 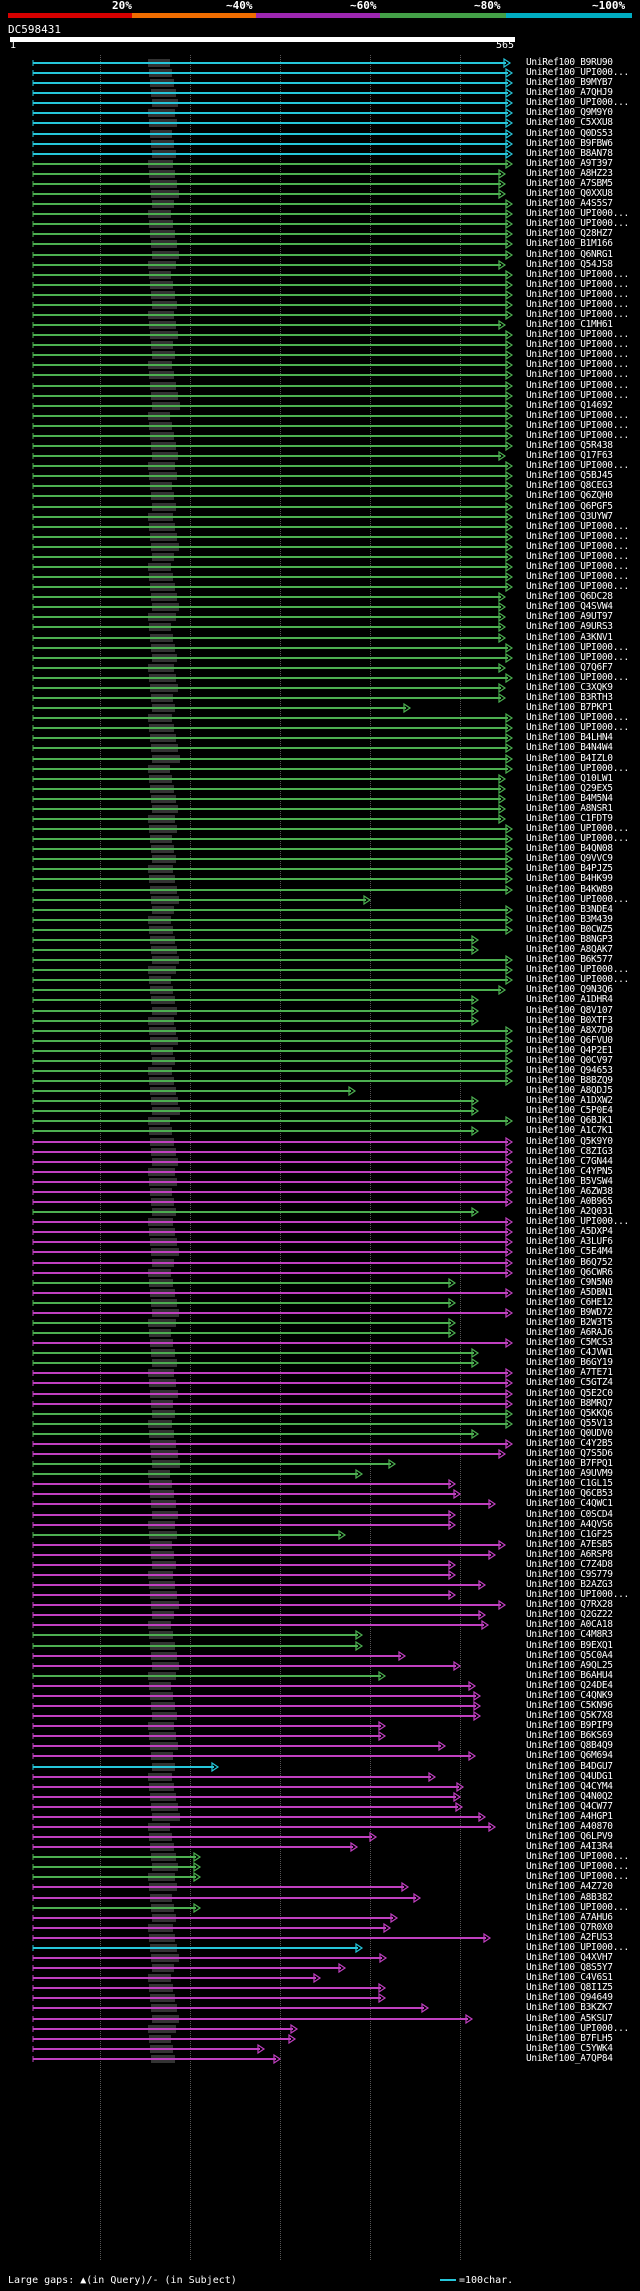 What do you see at coordinates (569, 1937) in the screenshot?
I see `hit-name-link: UniRef100_A2FUS3` at bounding box center [569, 1937].